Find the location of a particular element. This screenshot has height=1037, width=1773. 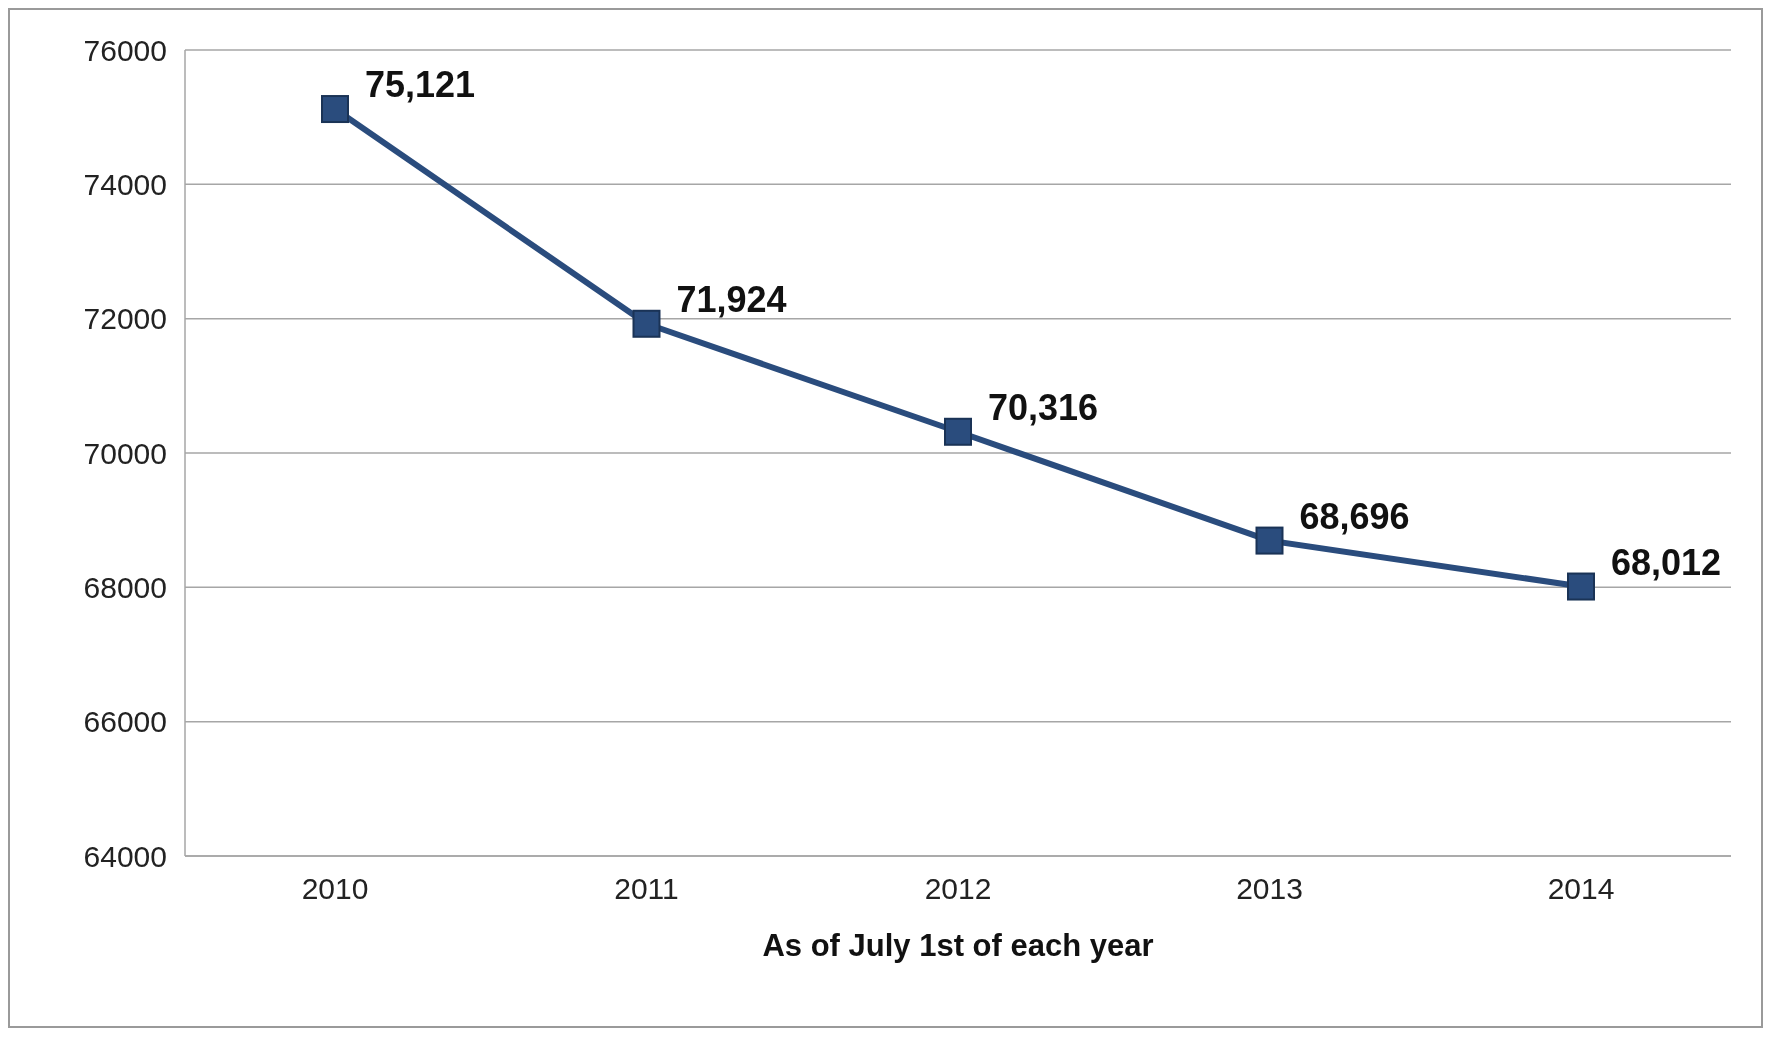

x-tick-label: 2013 is located at coordinates (1269, 889).